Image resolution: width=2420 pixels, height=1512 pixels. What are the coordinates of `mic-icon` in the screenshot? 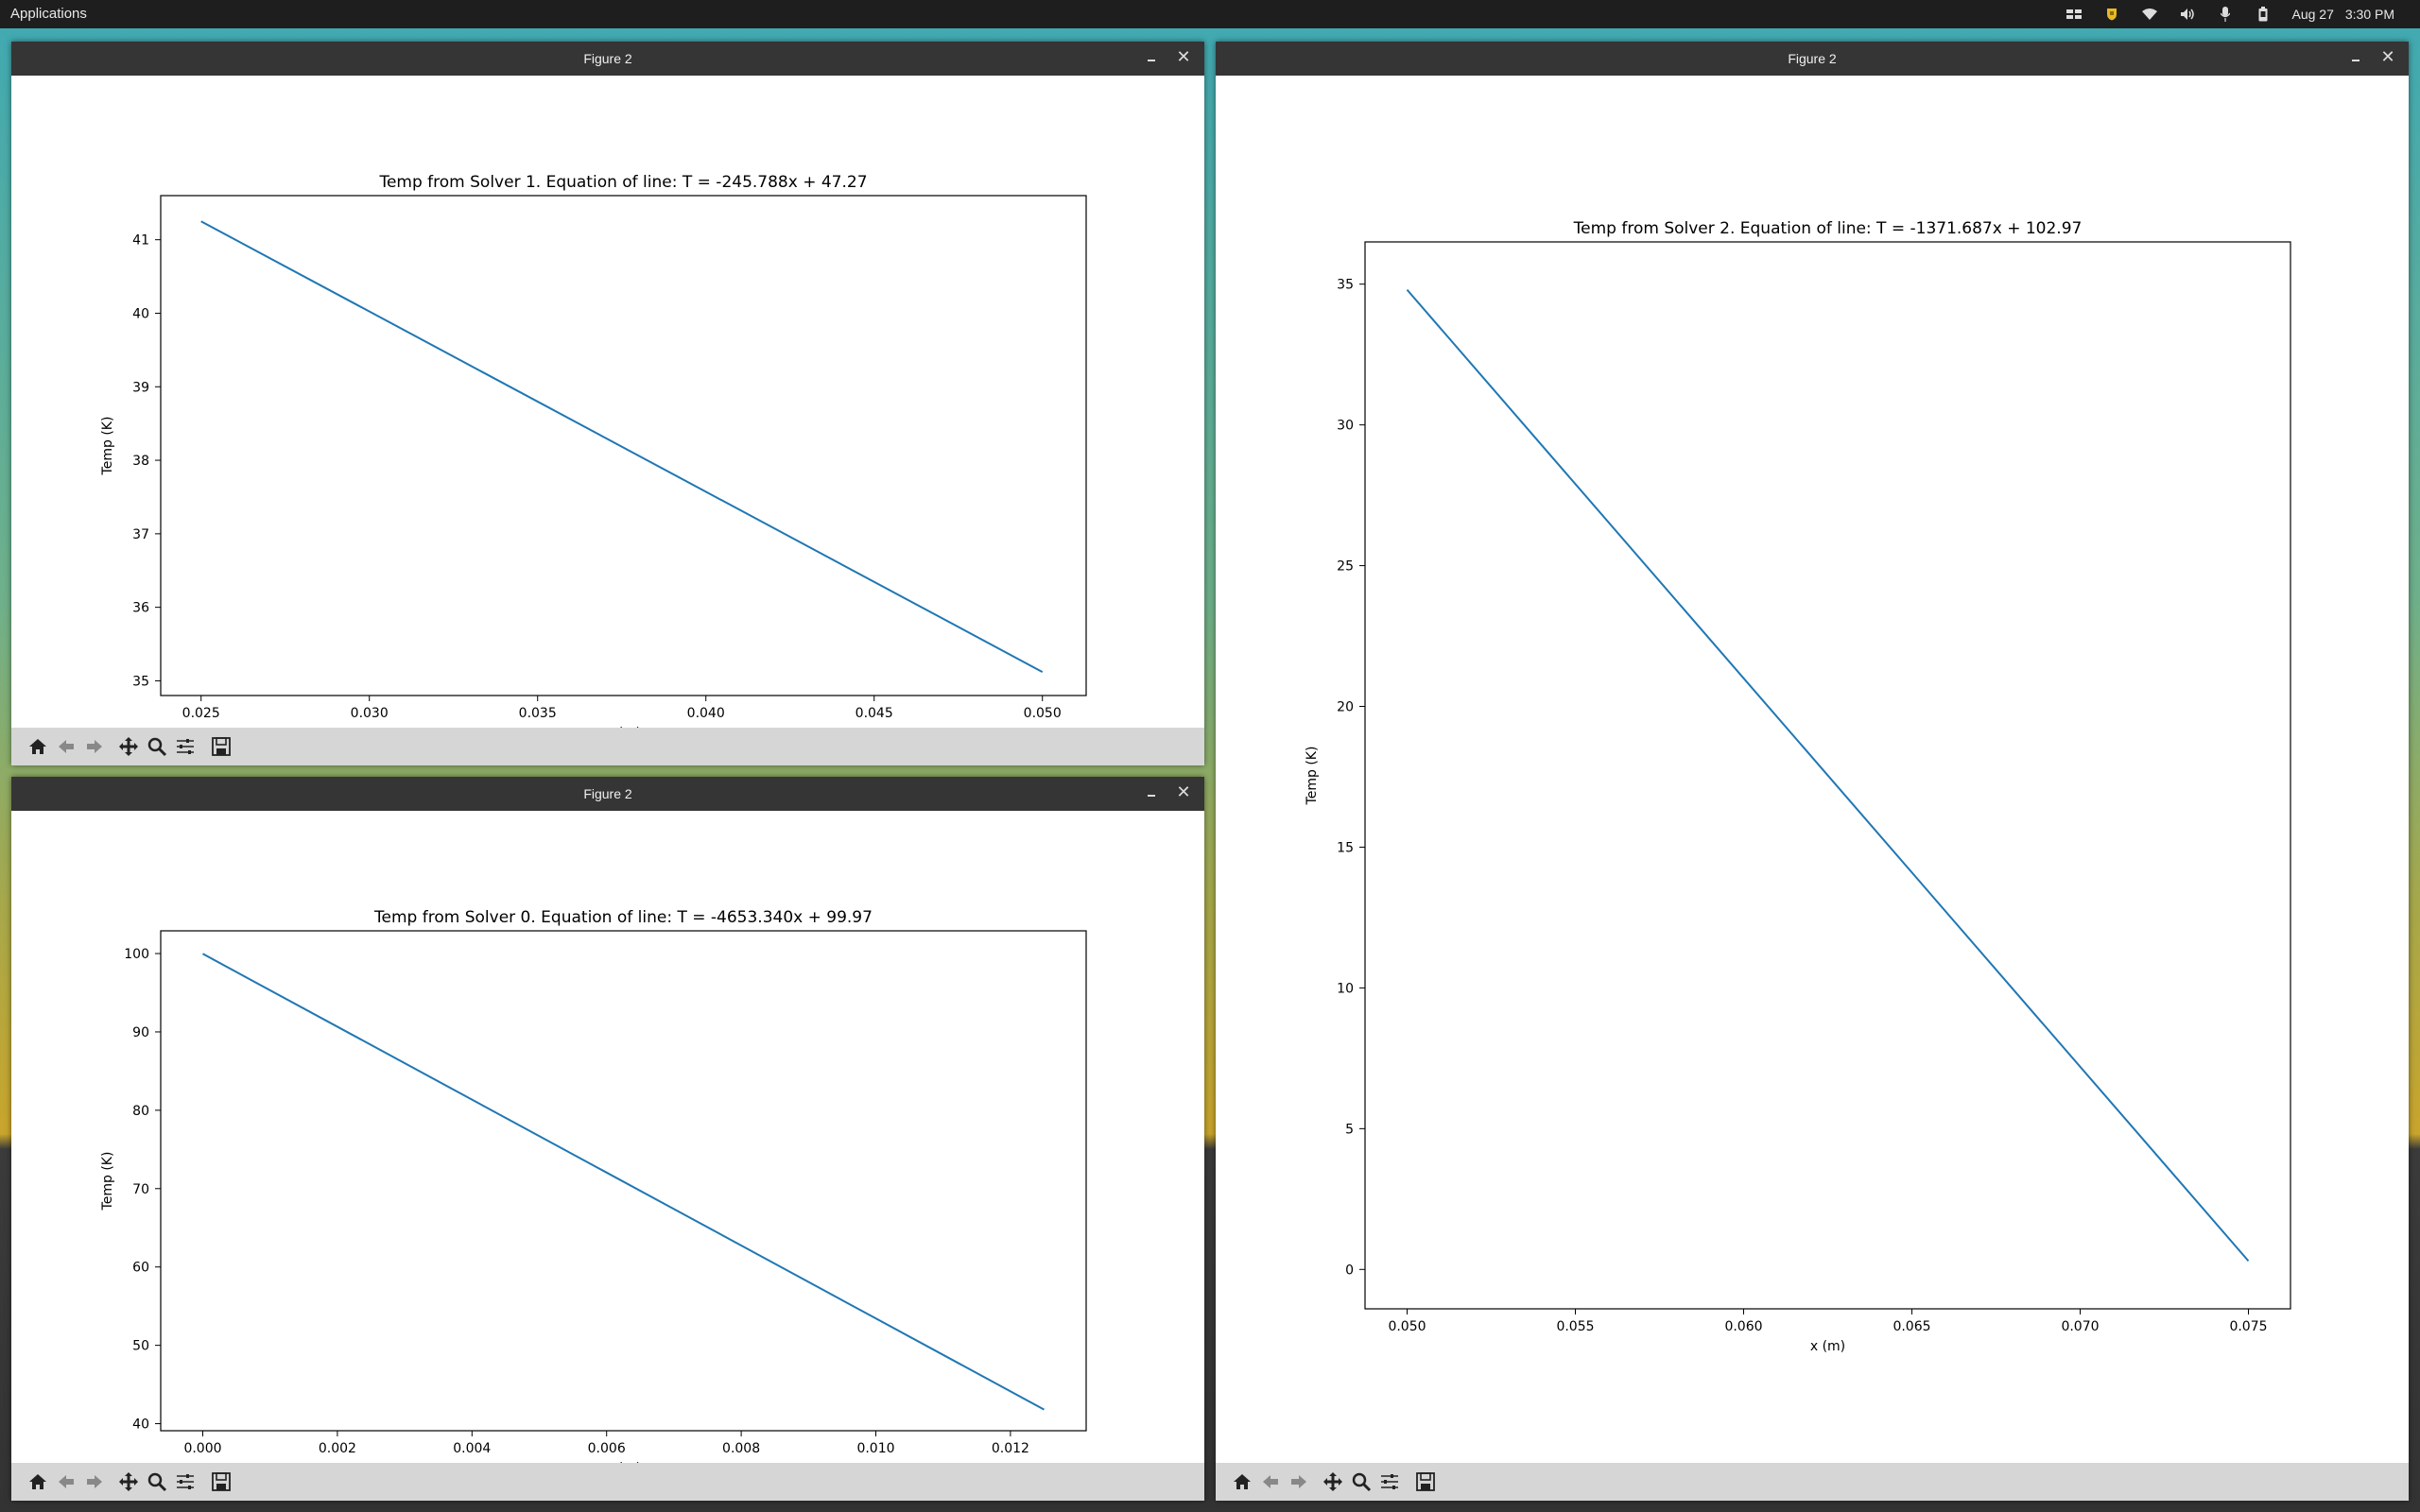 It's located at (2225, 14).